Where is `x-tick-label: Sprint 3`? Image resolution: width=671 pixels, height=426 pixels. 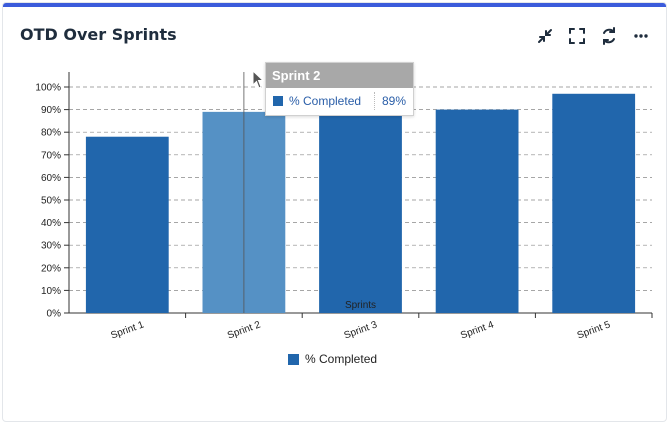 x-tick-label: Sprint 3 is located at coordinates (361, 330).